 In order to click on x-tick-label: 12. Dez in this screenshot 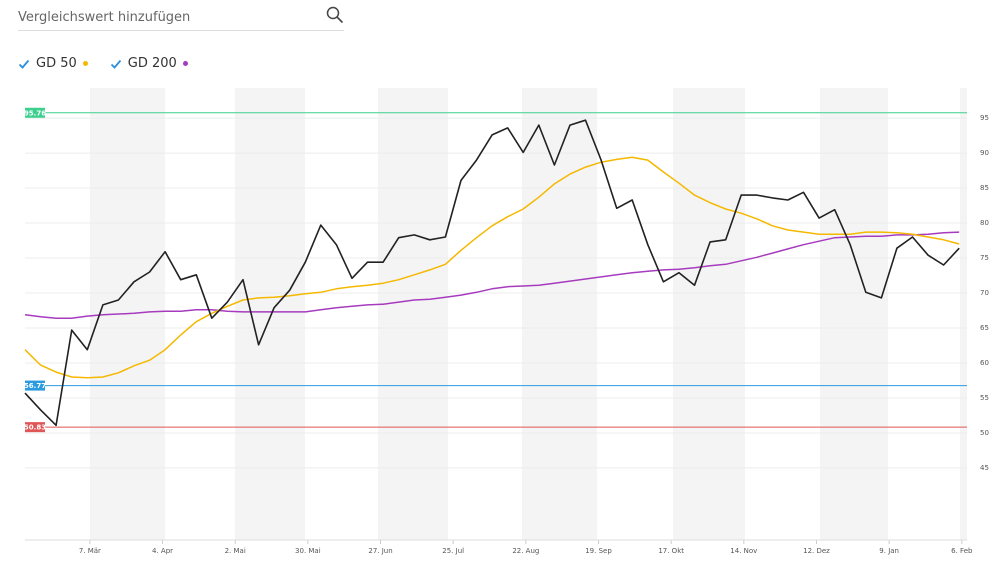, I will do `click(816, 551)`.